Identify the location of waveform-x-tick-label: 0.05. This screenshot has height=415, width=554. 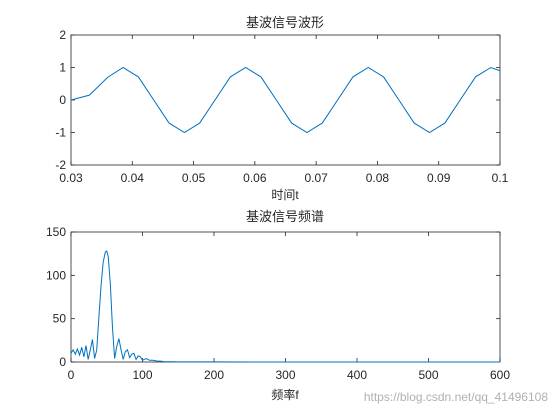
(194, 178).